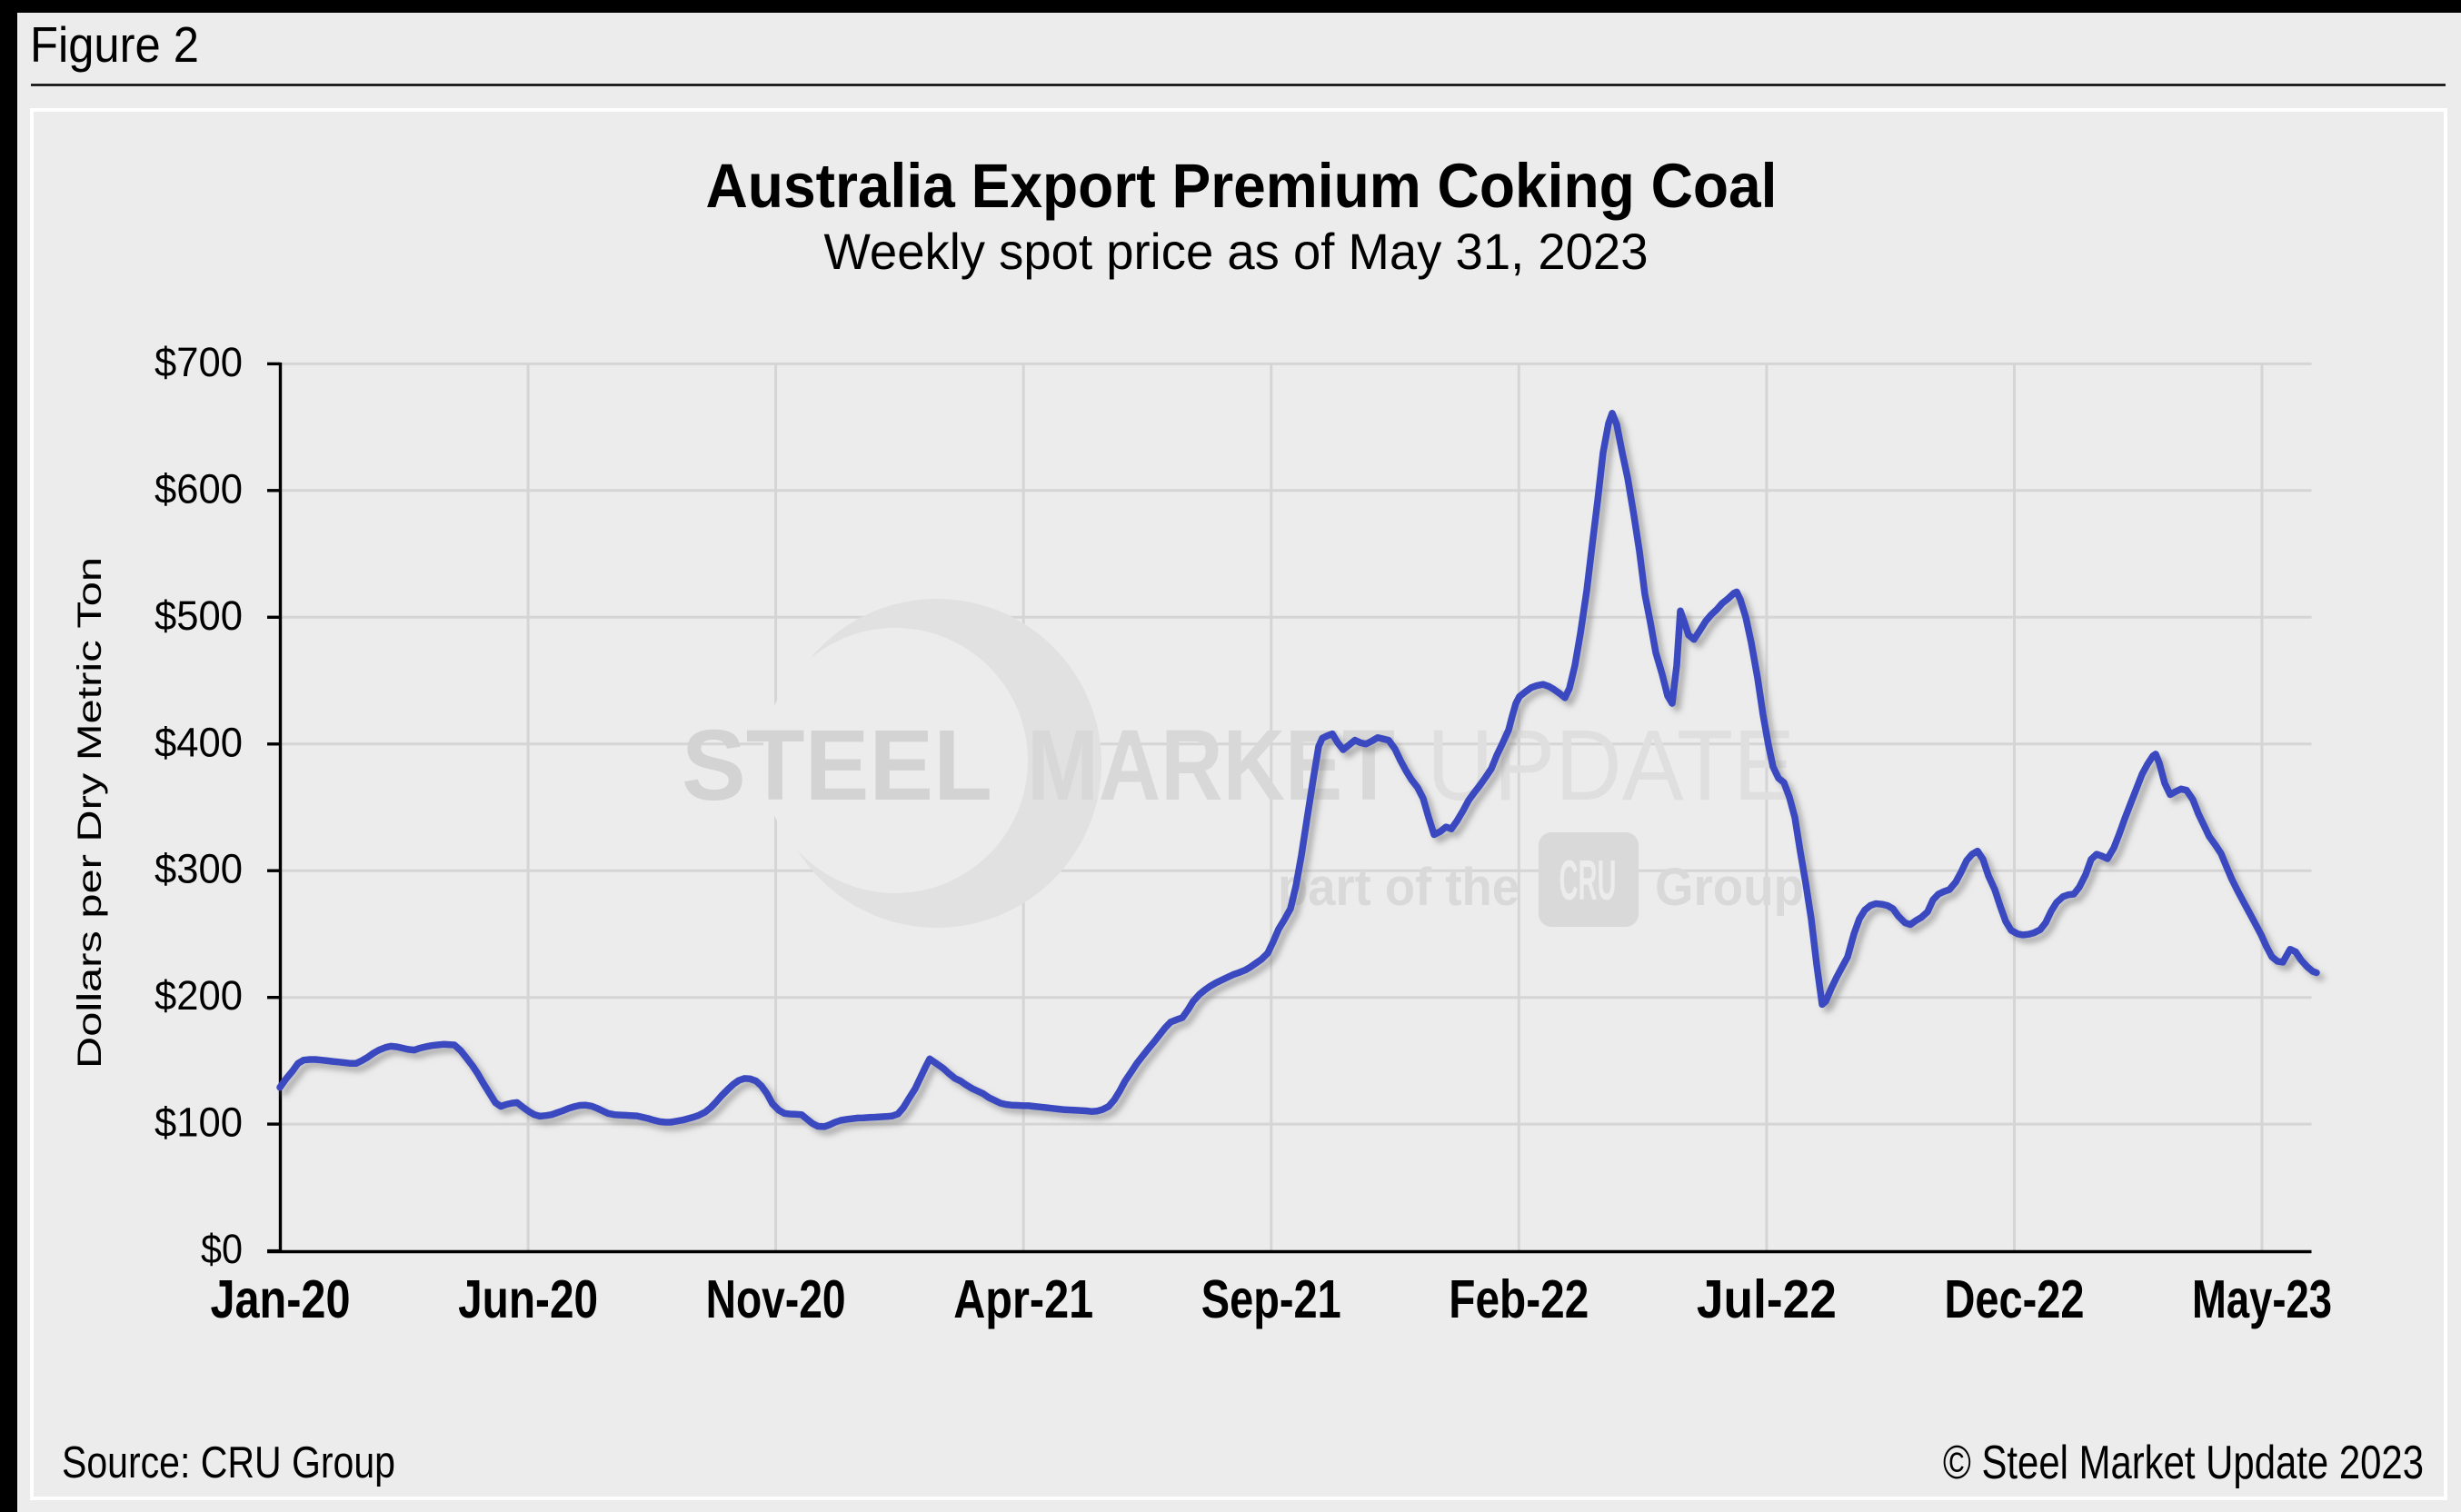 This screenshot has width=2461, height=1512. I want to click on svg-text: $500, so click(198, 615).